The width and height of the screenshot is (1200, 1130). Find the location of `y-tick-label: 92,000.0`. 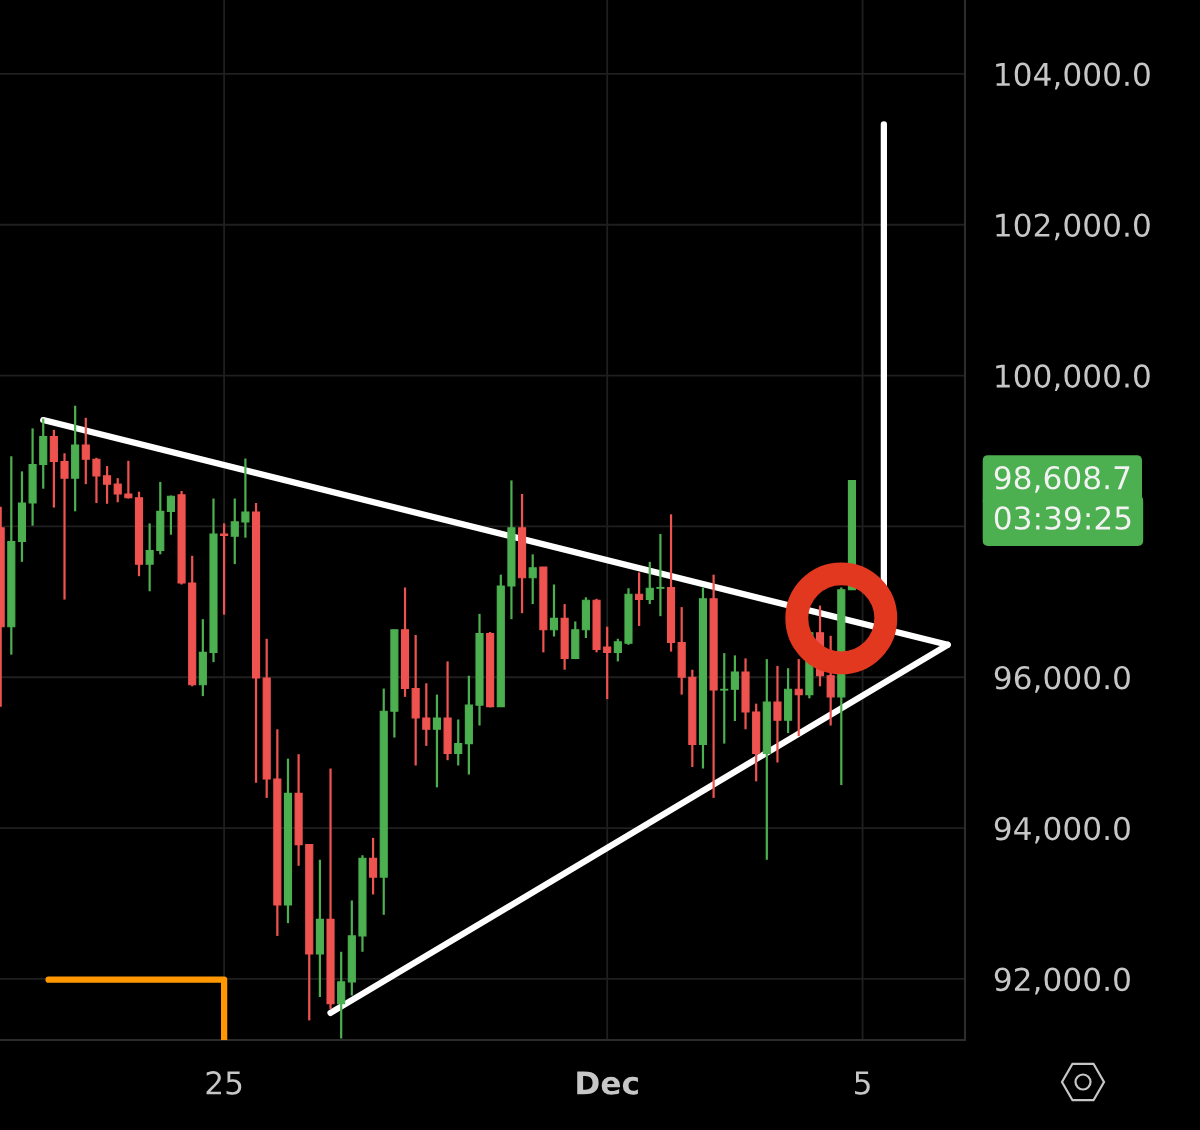

y-tick-label: 92,000.0 is located at coordinates (1062, 981).